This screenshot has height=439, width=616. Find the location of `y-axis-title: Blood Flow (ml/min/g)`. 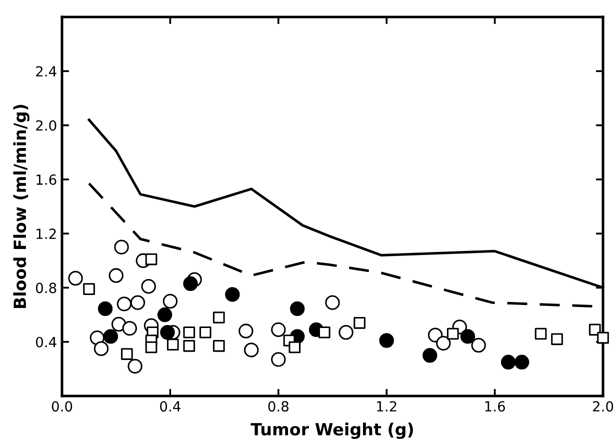

y-axis-title: Blood Flow (ml/min/g) is located at coordinates (21, 206).